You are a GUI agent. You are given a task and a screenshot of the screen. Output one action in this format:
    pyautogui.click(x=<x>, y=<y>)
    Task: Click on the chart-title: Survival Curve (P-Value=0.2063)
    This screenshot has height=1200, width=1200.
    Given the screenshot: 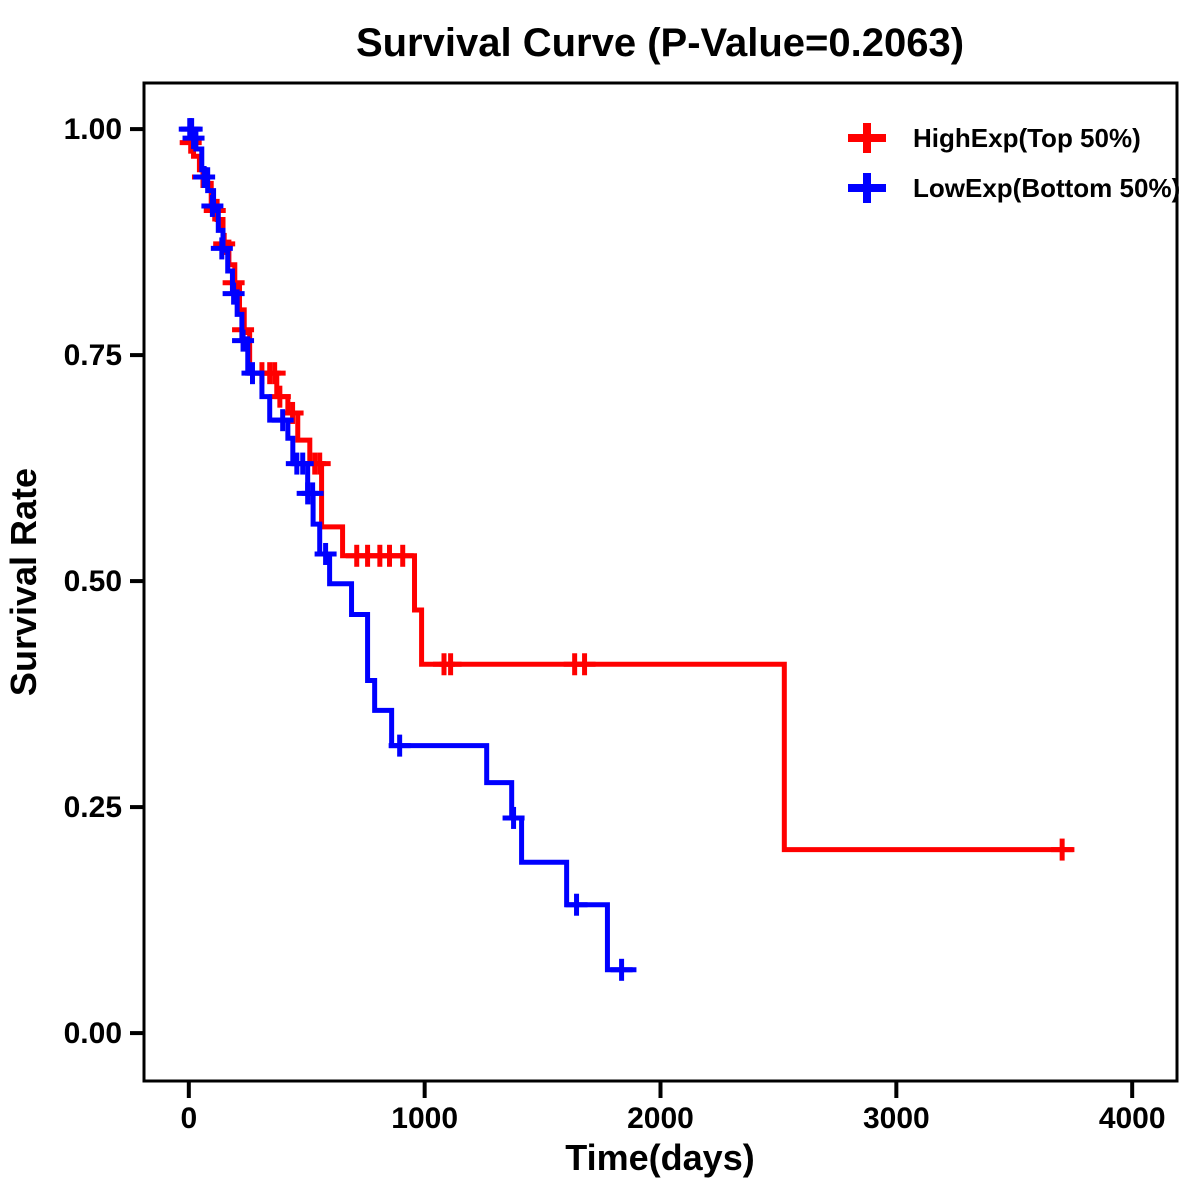 What is the action you would take?
    pyautogui.click(x=660, y=43)
    